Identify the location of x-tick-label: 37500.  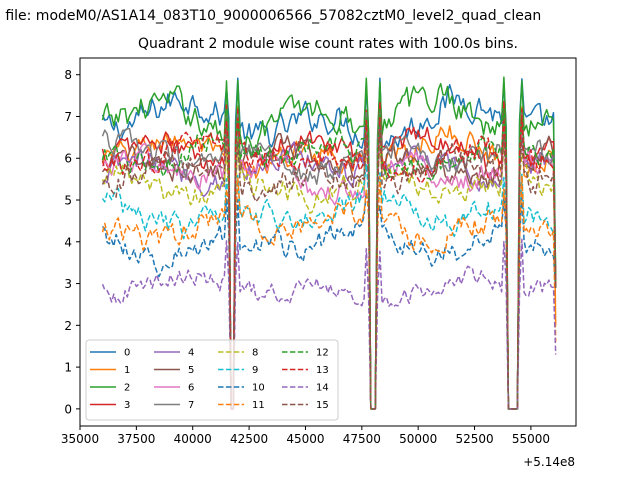
(136, 439).